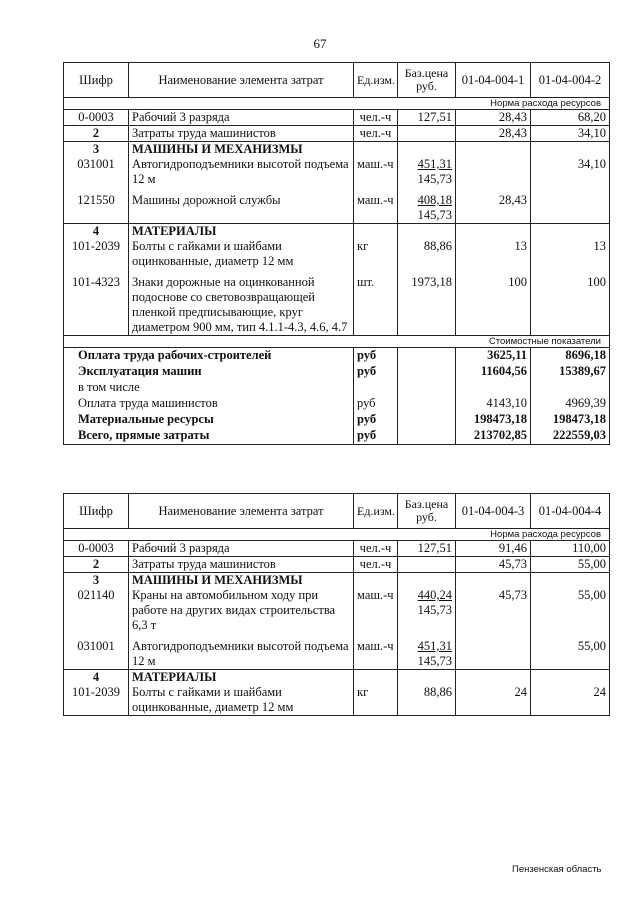 The image size is (640, 905). Describe the element at coordinates (96, 305) in the screenshot. I see `item-block: 101-4323` at that location.